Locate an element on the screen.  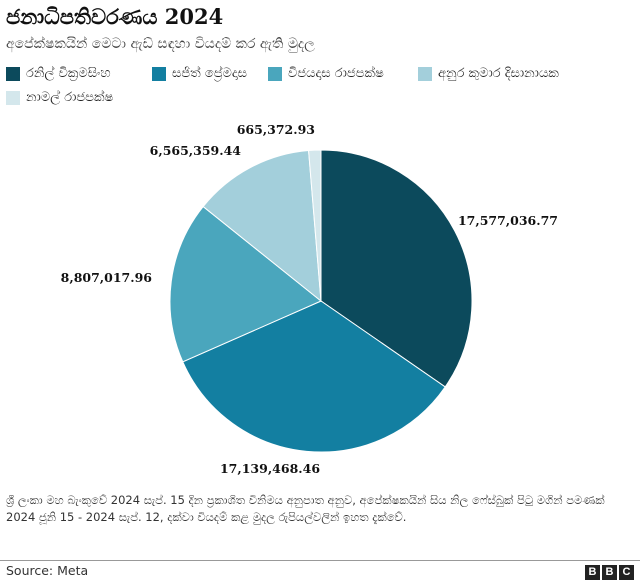
source-text: Source: Meta is located at coordinates (47, 570).